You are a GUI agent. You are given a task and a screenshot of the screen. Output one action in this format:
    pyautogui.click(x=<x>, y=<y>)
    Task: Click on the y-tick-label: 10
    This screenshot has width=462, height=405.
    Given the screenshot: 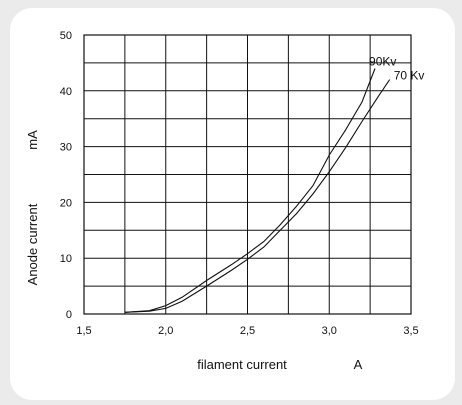 What is the action you would take?
    pyautogui.click(x=66, y=259)
    